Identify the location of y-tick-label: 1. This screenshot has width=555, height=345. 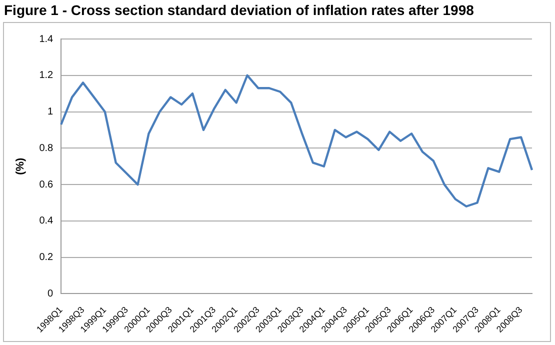
(51, 112).